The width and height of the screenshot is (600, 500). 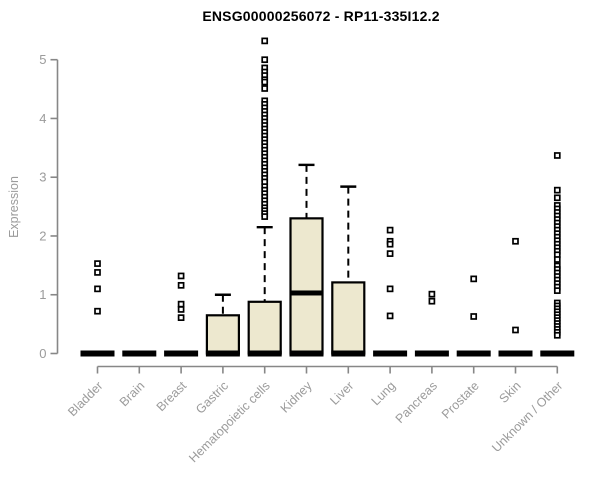 What do you see at coordinates (222, 334) in the screenshot?
I see `box-gastric` at bounding box center [222, 334].